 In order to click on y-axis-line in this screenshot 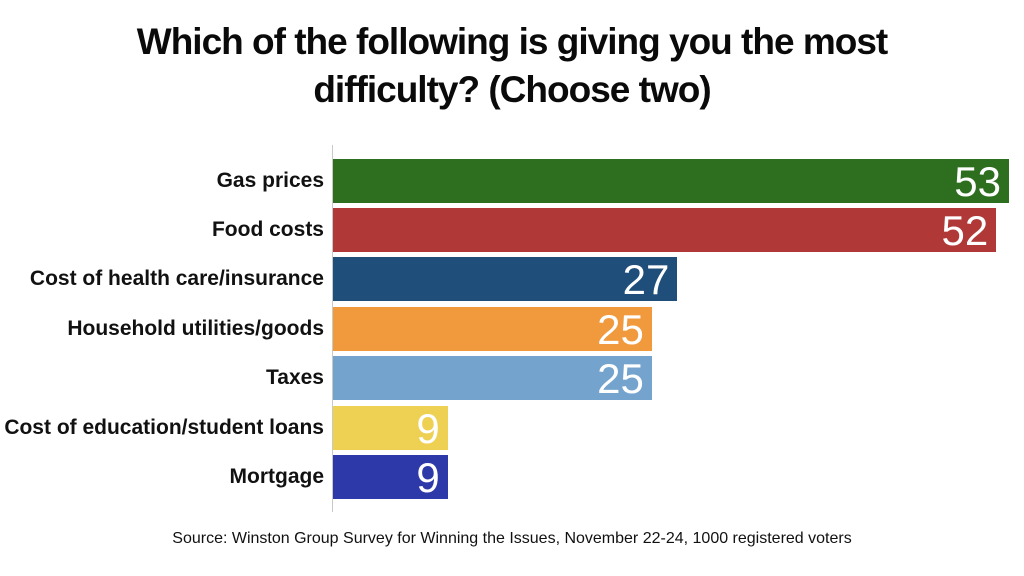, I will do `click(332, 328)`.